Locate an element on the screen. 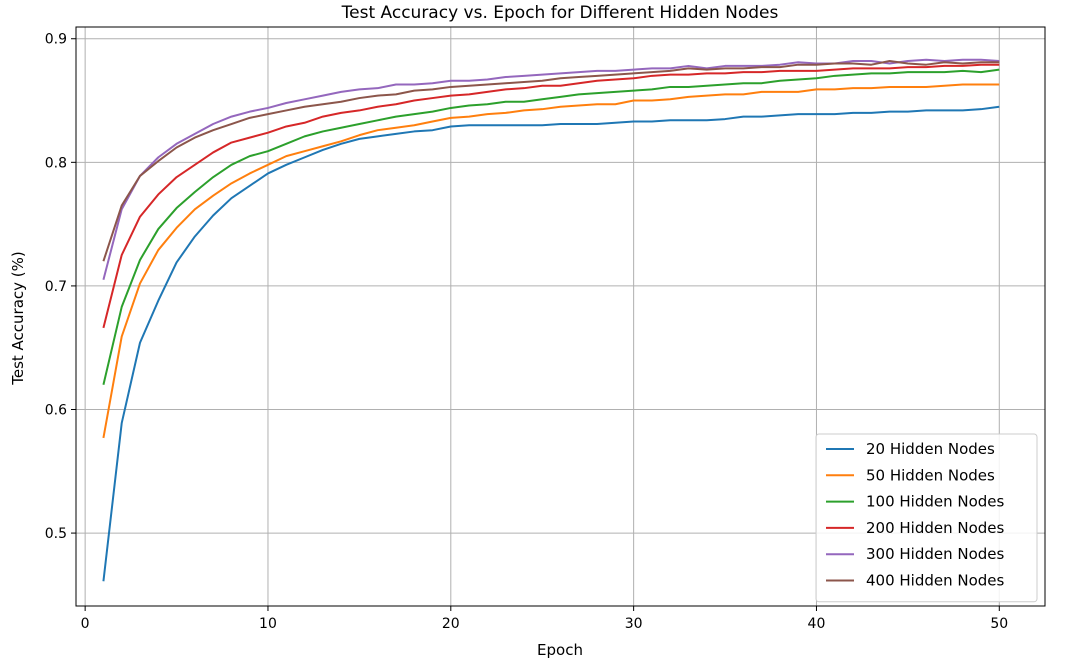 The width and height of the screenshot is (1074, 659). legend-box is located at coordinates (926, 518).